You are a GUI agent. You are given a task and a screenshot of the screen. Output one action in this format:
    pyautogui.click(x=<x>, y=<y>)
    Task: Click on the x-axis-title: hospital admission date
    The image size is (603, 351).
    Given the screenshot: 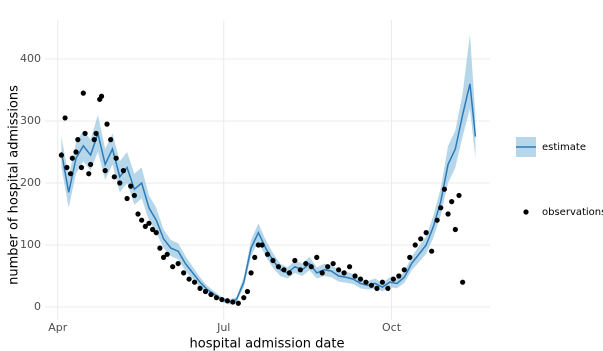 What is the action you would take?
    pyautogui.click(x=267, y=344)
    